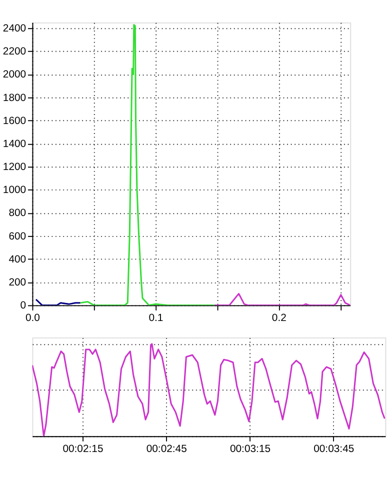 This screenshot has width=390, height=504. Describe the element at coordinates (14, 190) in the screenshot. I see `y-tick-label: 1000` at that location.